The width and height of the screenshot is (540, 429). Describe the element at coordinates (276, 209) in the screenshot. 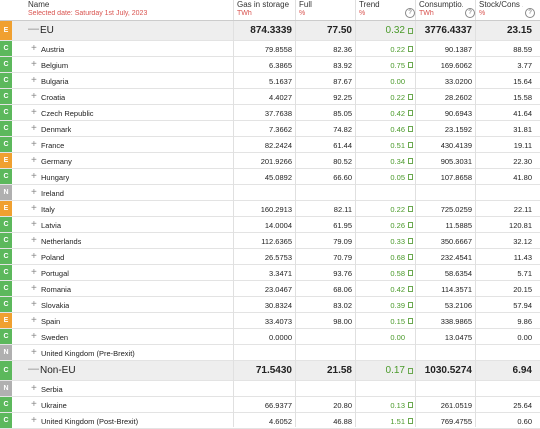

I see `cell-value: 160.2913` at that location.